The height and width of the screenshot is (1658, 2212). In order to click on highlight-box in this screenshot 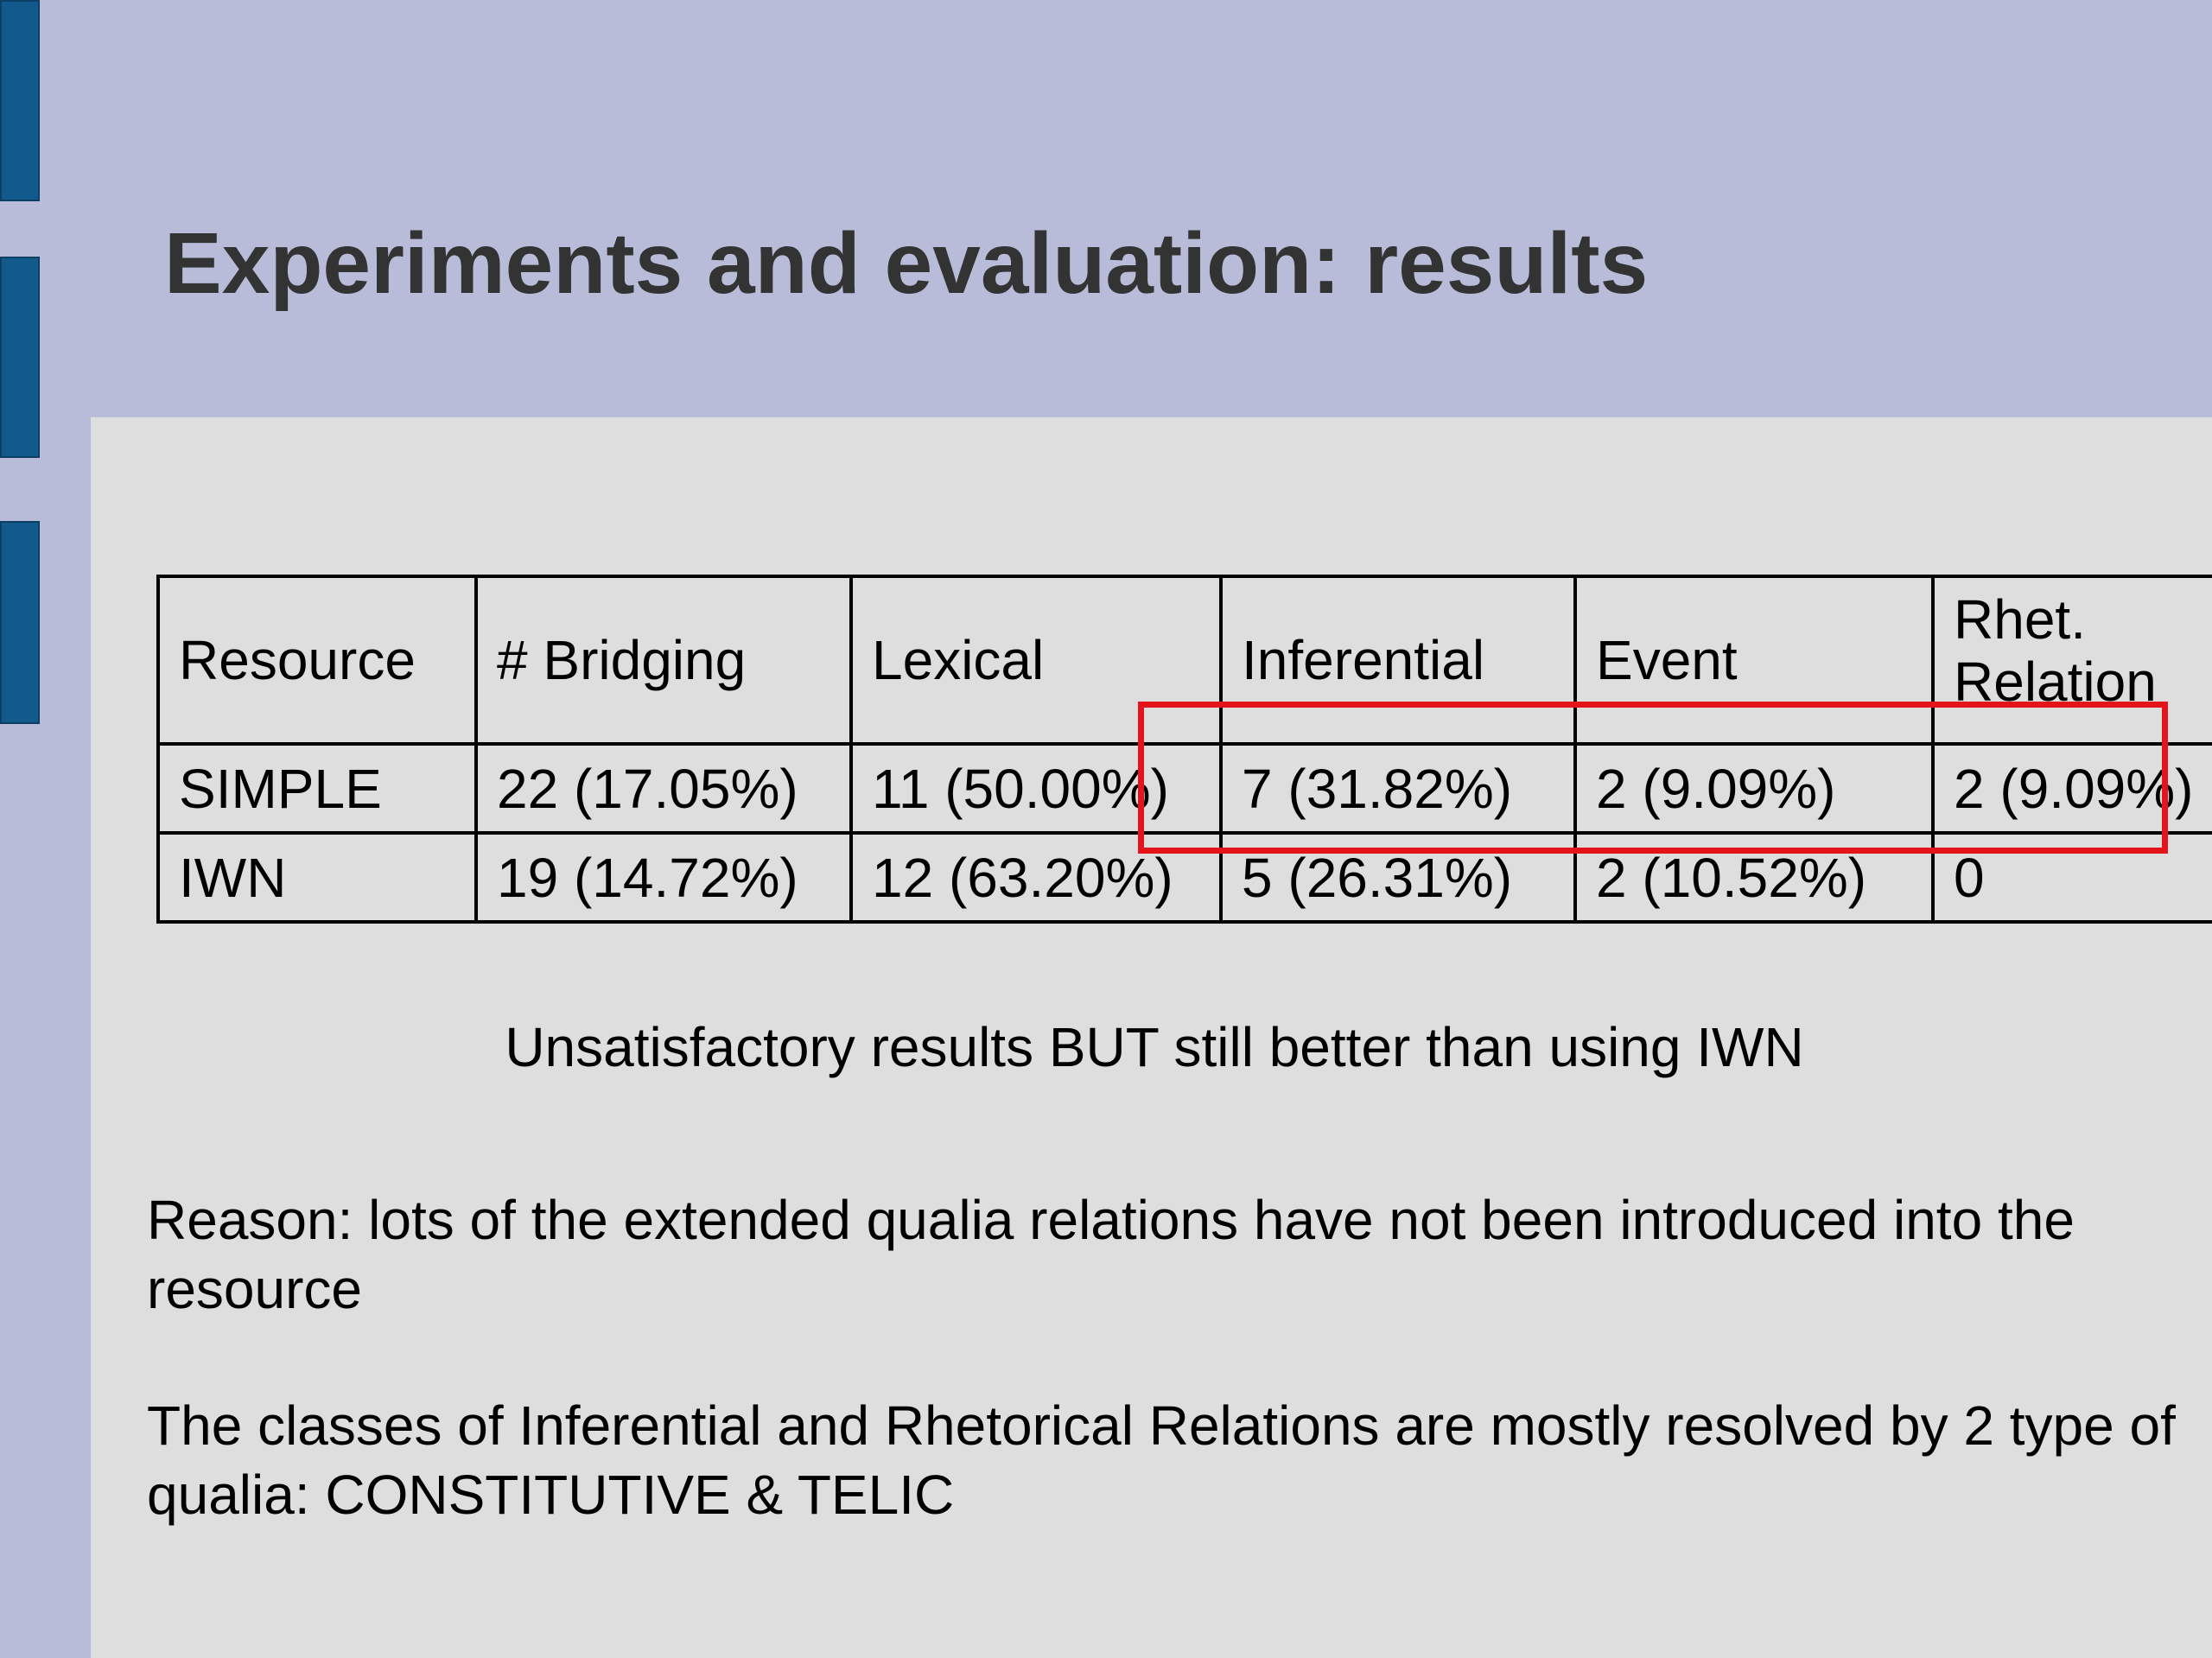, I will do `click(1653, 778)`.